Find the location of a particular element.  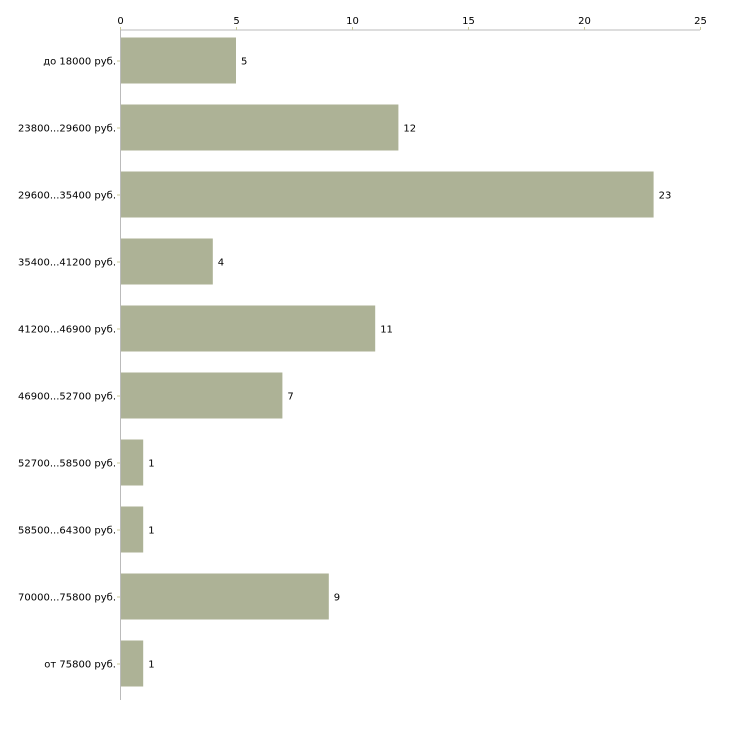

x-tick-label: 5 is located at coordinates (236, 21).